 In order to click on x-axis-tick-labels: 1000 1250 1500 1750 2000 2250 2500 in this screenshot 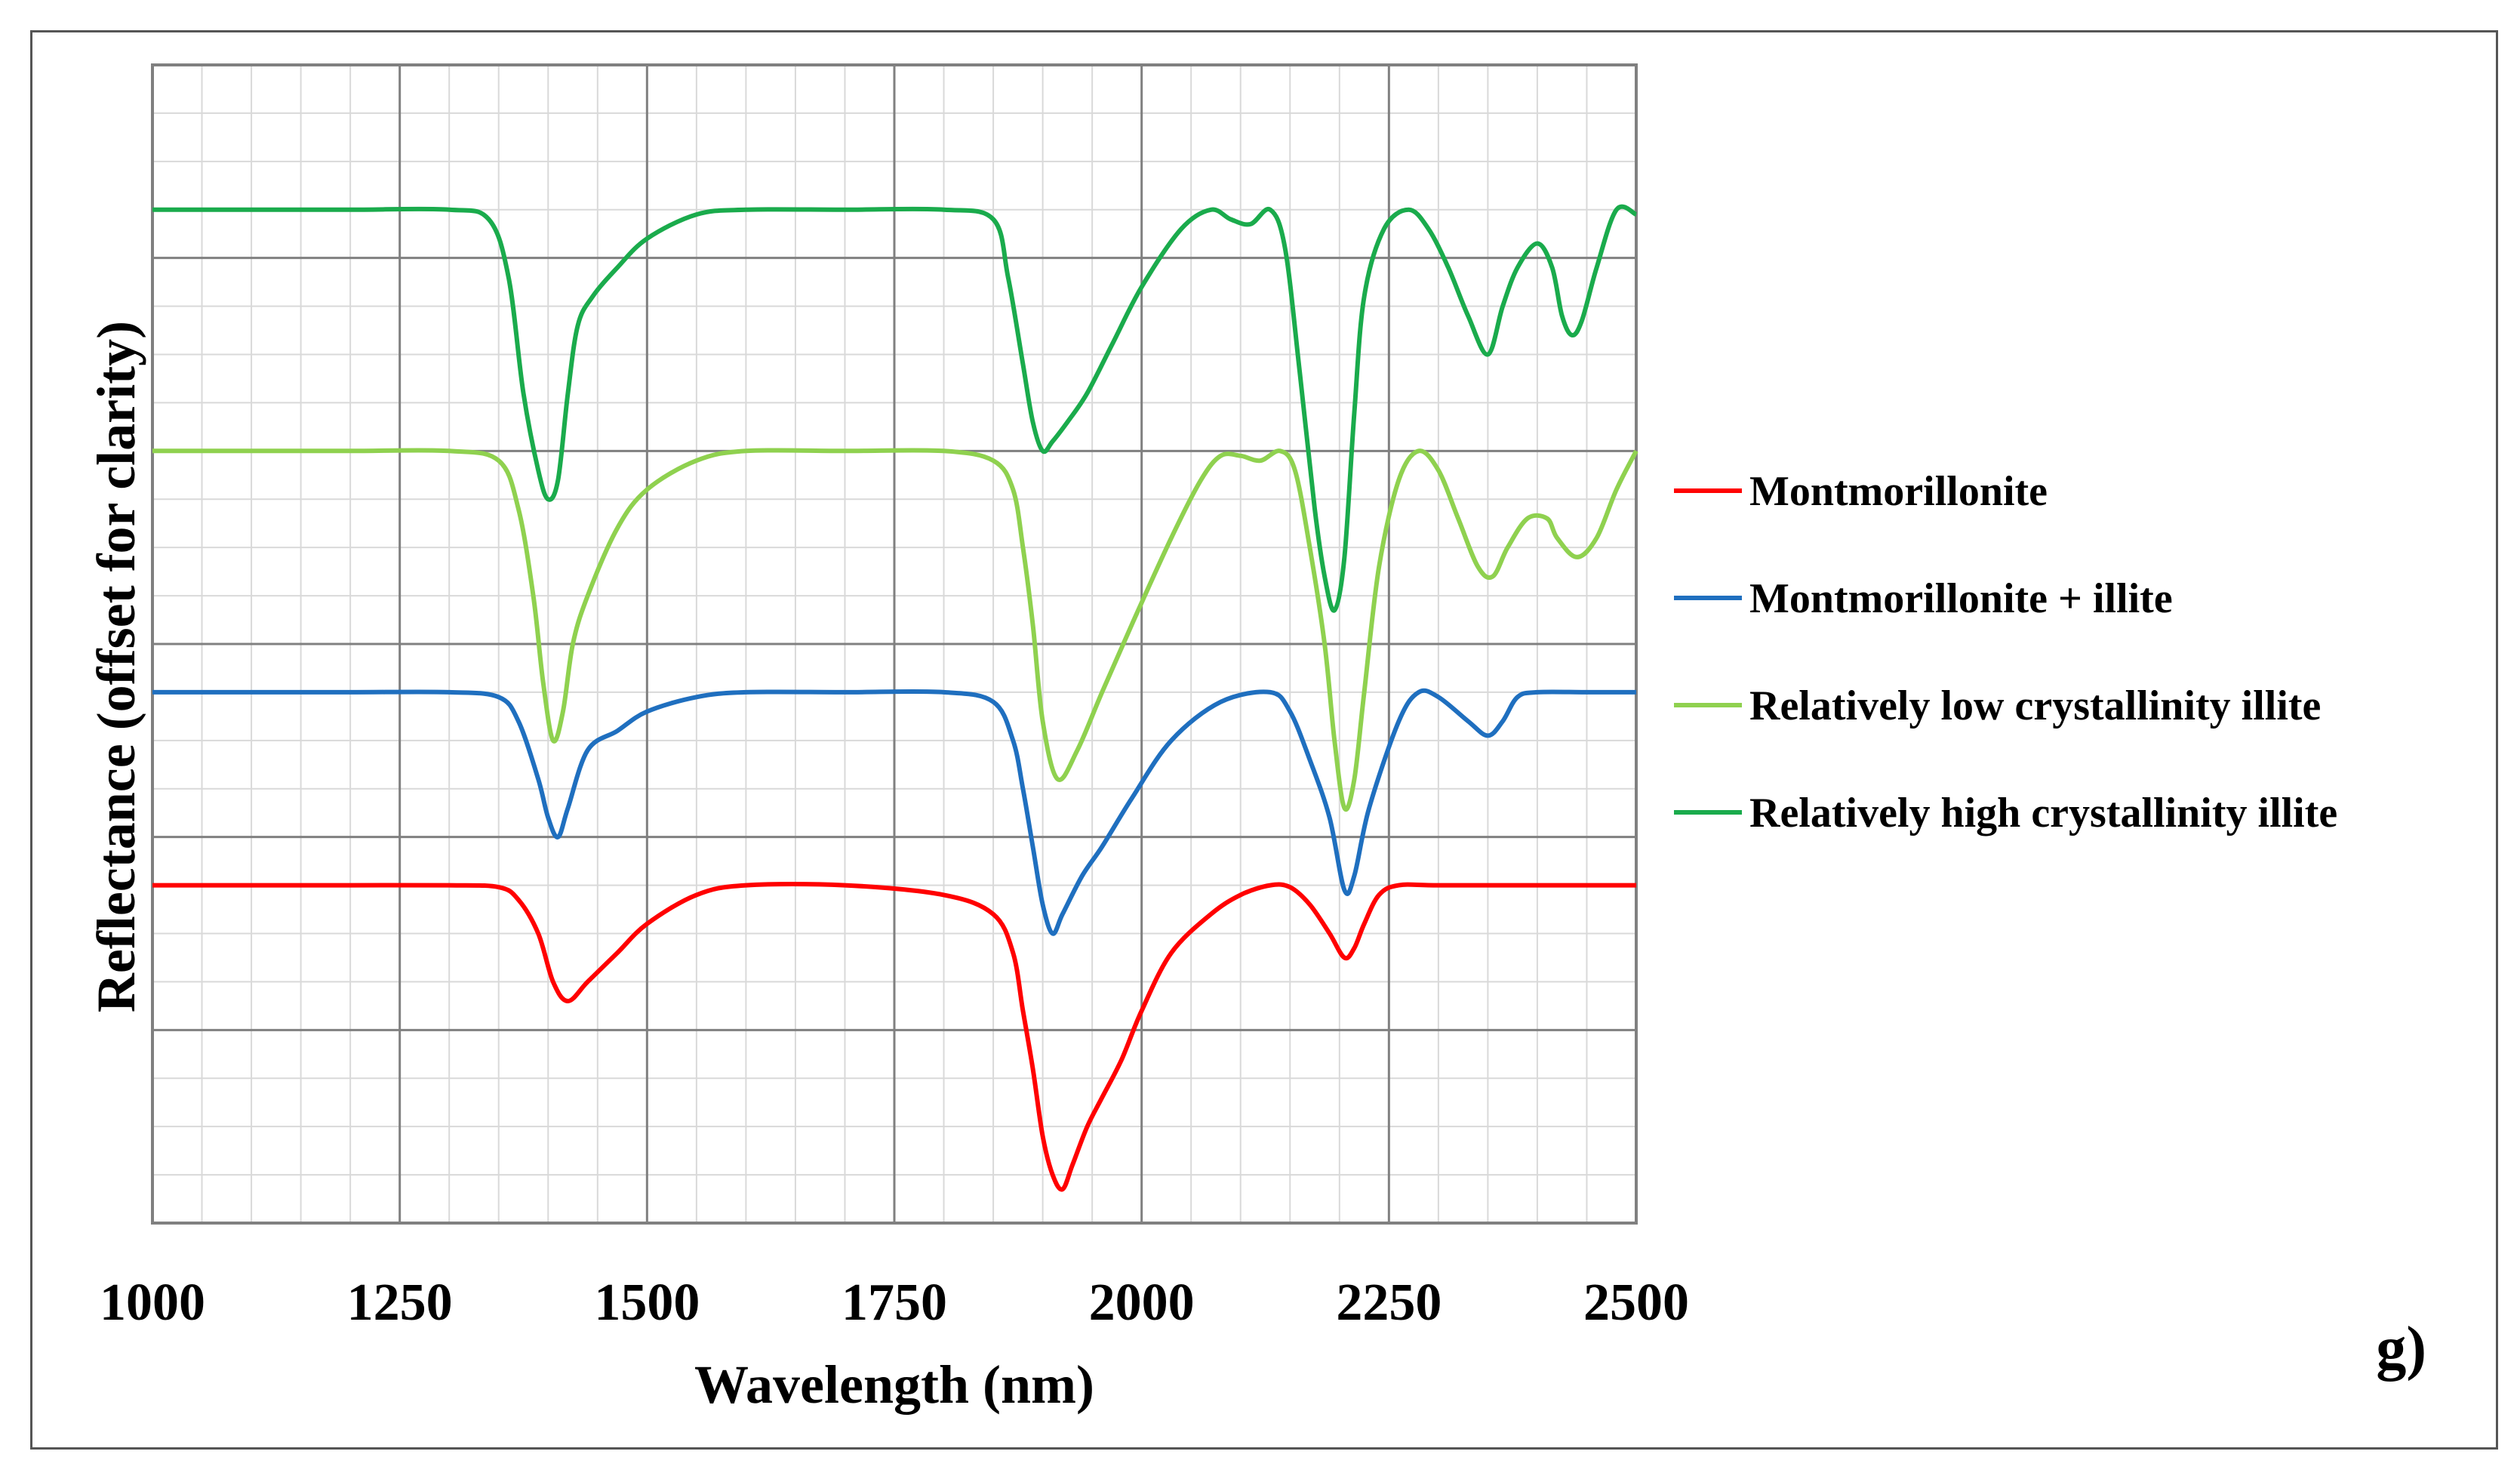, I will do `click(894, 1303)`.